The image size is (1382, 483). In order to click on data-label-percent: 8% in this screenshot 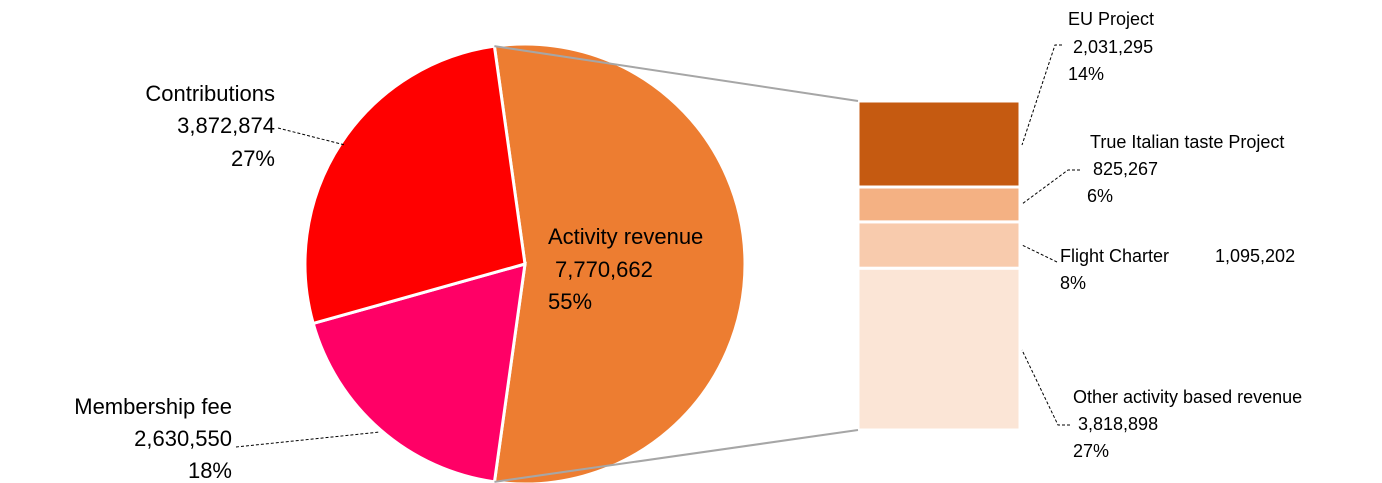, I will do `click(1073, 283)`.